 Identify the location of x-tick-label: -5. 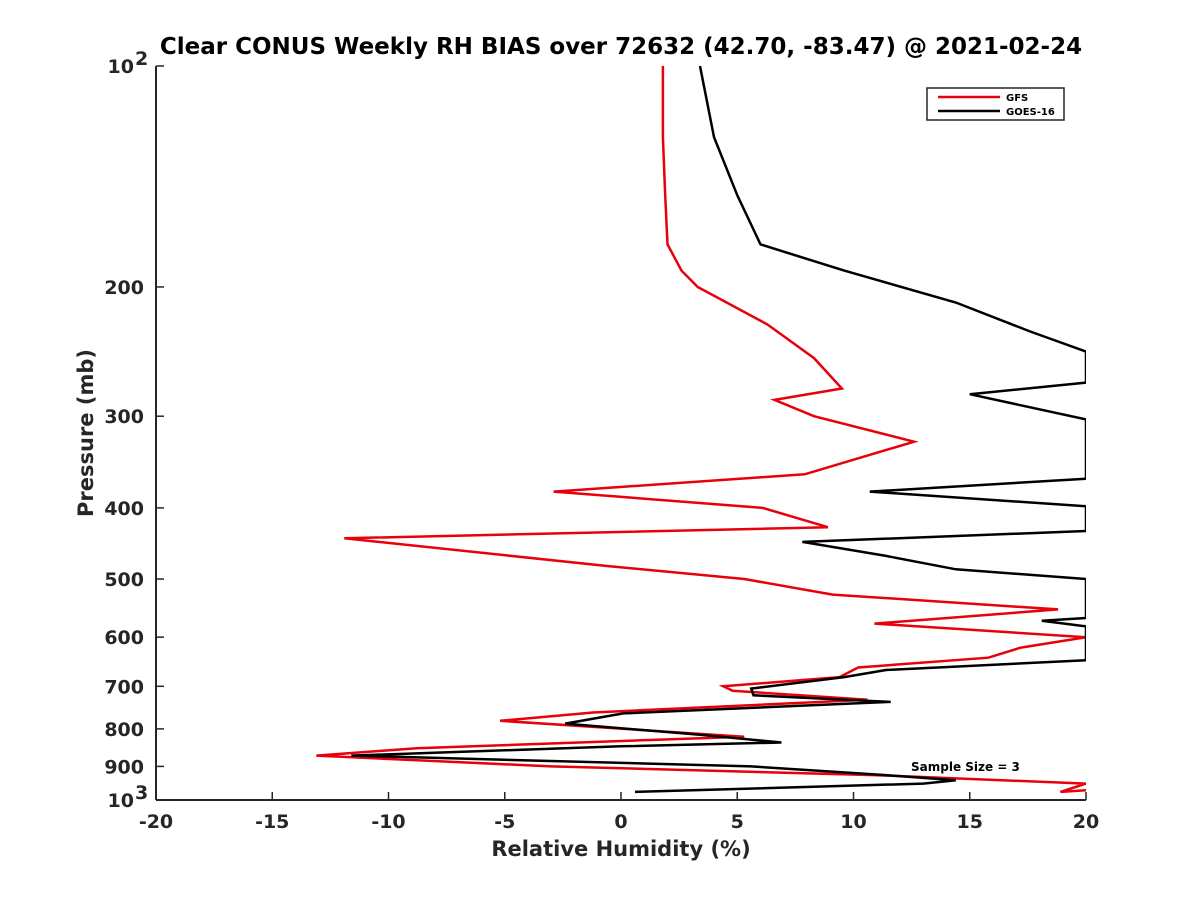
(504, 822).